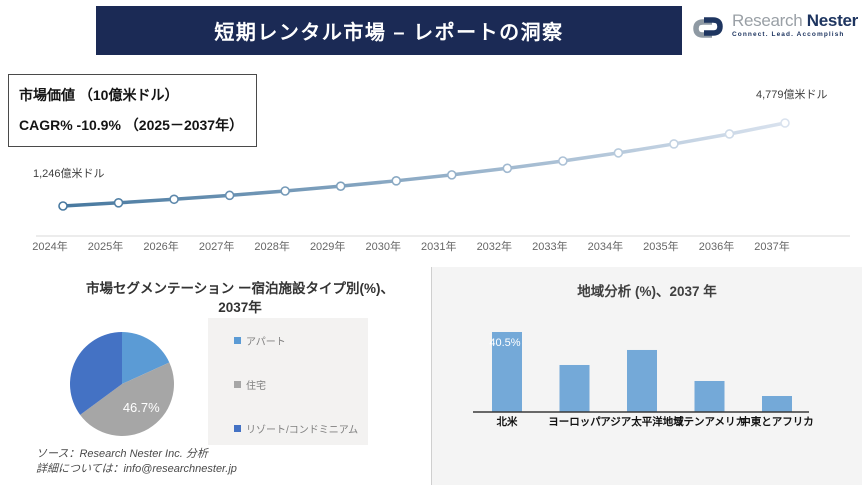 Image resolution: width=862 pixels, height=485 pixels. I want to click on bar-category-label: 中東とアフリカ, so click(777, 421).